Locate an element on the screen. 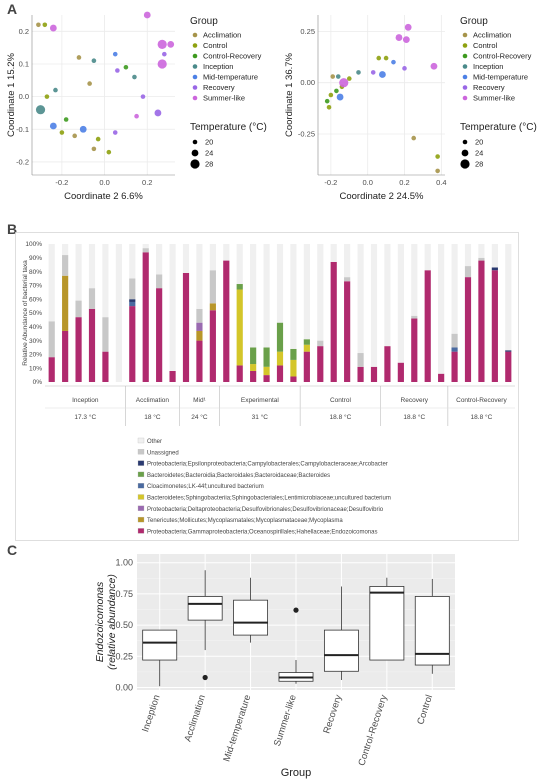  x-tick-label: Summer-like is located at coordinates (285, 721).